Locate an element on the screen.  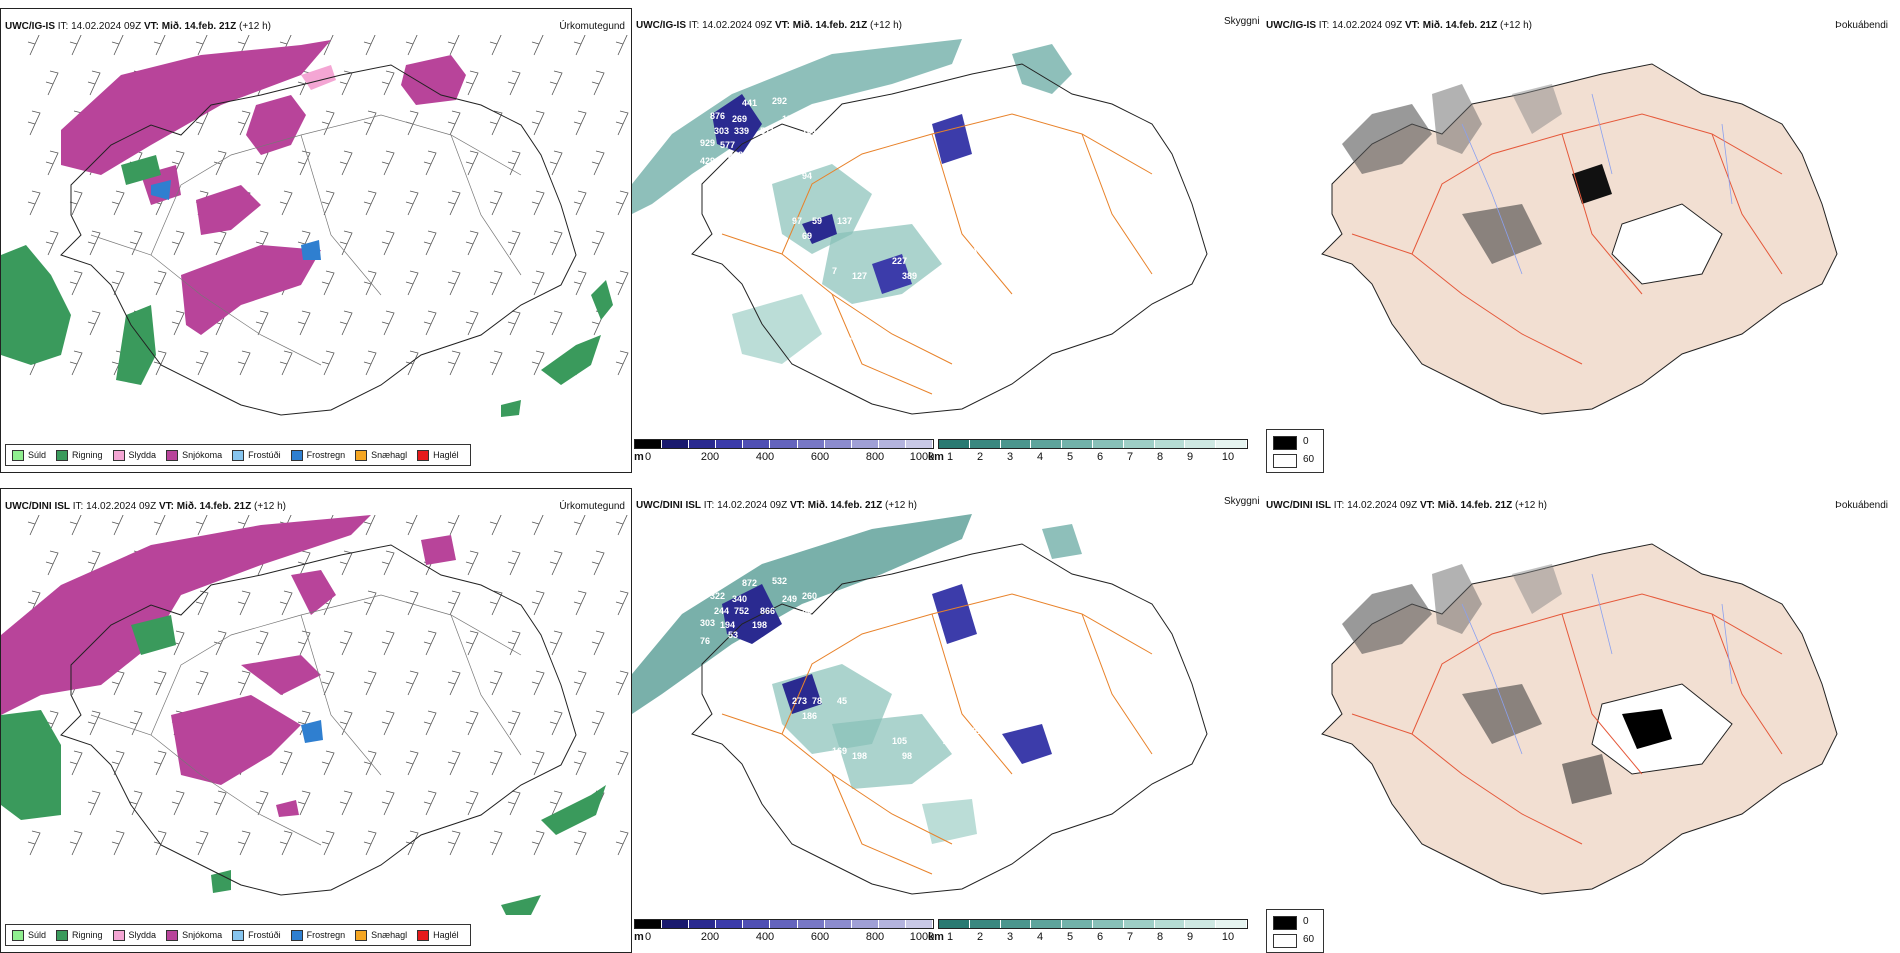
legend-item: Haglél is located at coordinates (438, 935).